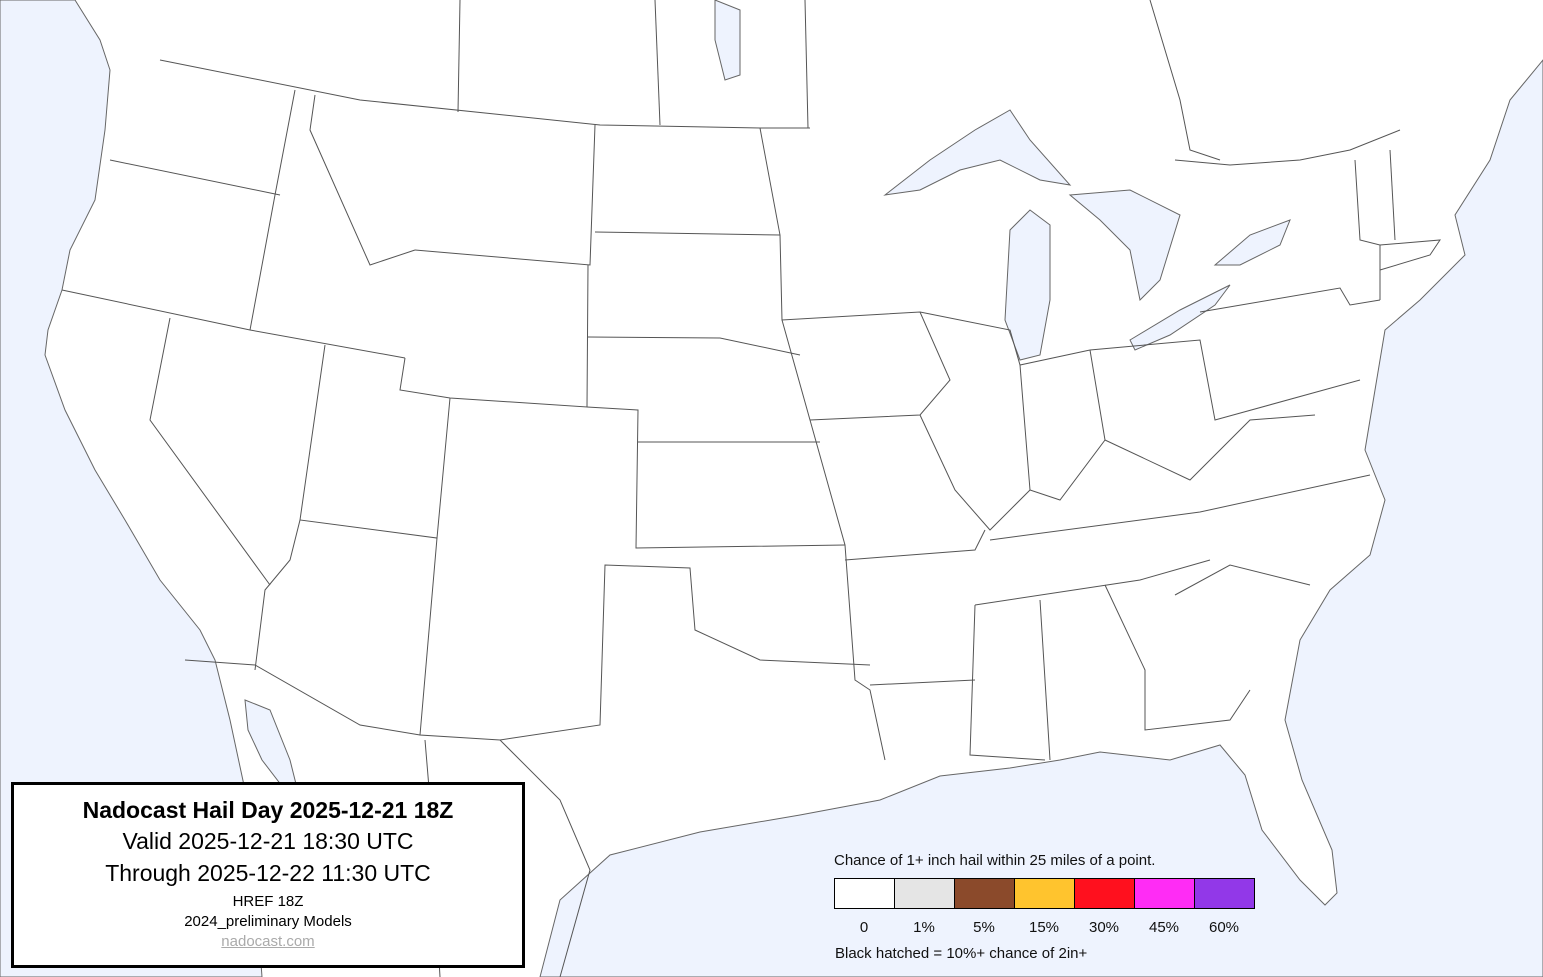 The width and height of the screenshot is (1543, 977). I want to click on models-version: 2024_preliminary Models, so click(268, 921).